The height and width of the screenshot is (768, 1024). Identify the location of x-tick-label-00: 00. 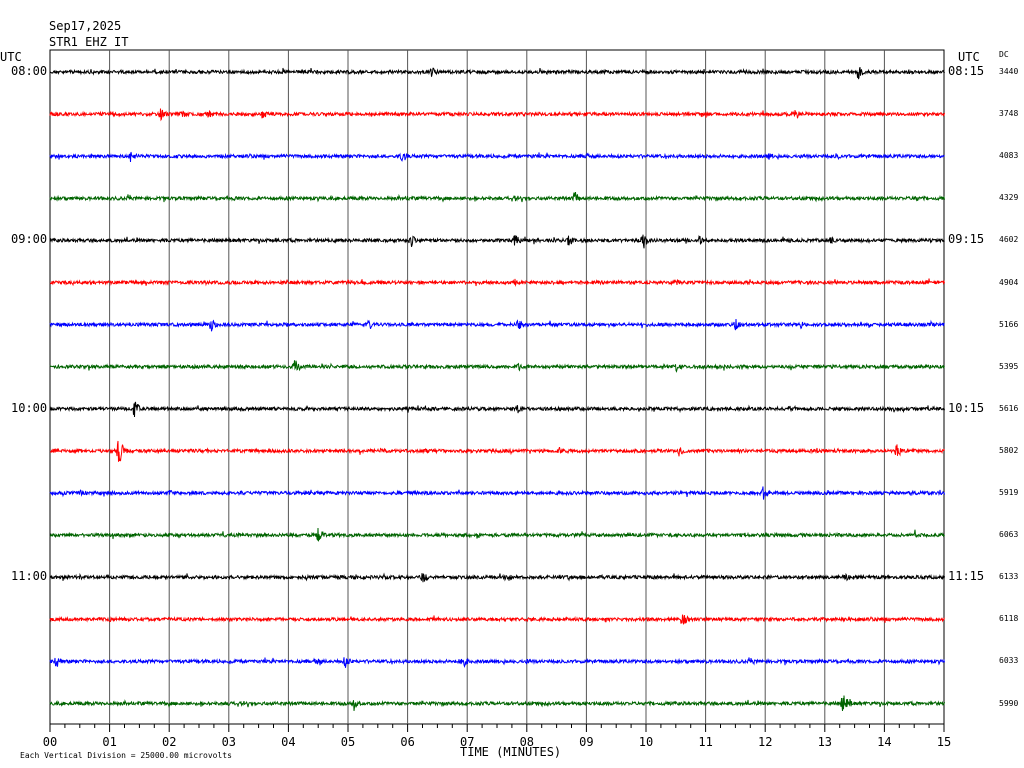
(50, 742).